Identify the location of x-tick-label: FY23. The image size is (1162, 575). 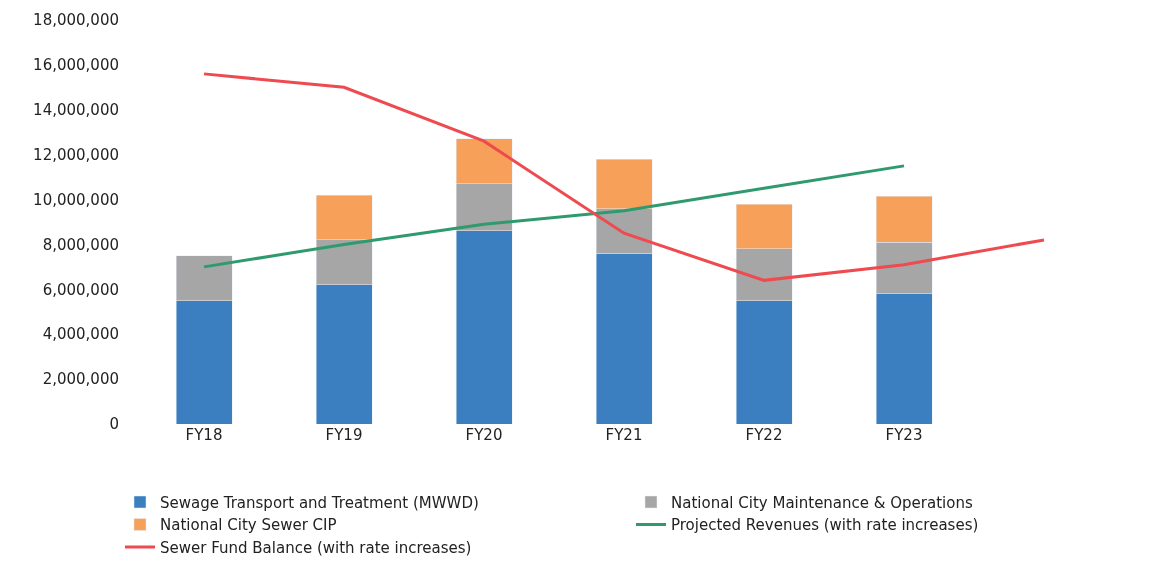
(904, 435).